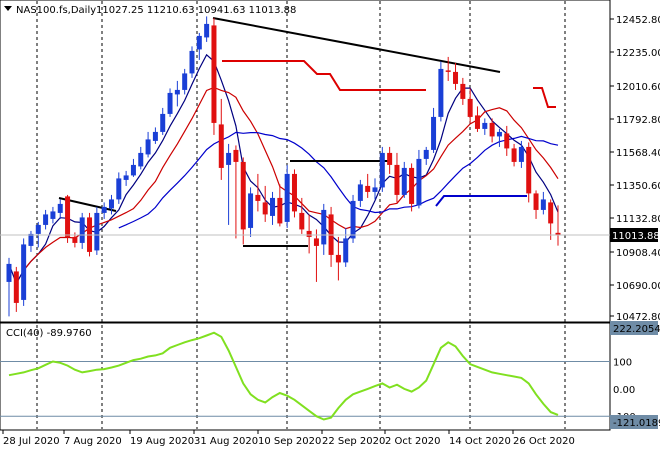  I want to click on price-tick-label: 10908.40, so click(638, 253).